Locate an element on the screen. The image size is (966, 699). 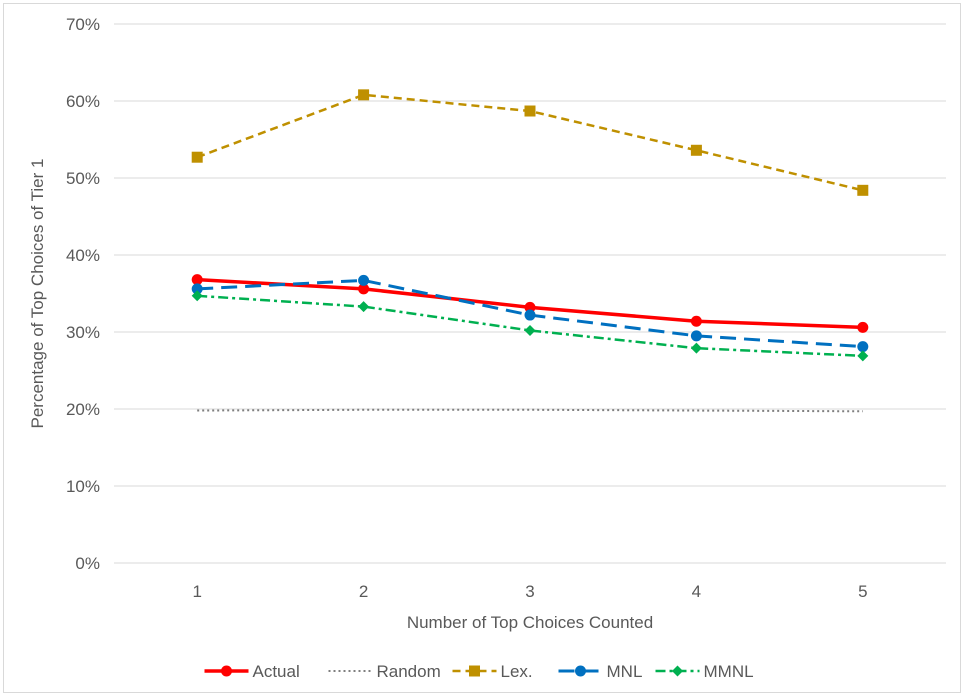
y-tick-label: 10% is located at coordinates (83, 486).